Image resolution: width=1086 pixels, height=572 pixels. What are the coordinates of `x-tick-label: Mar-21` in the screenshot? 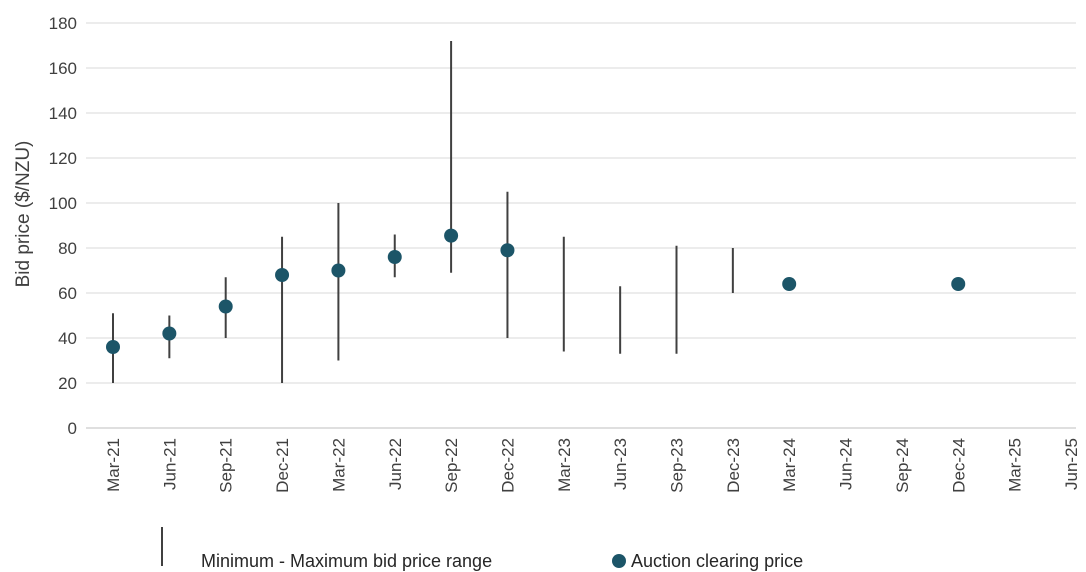 It's located at (113, 465).